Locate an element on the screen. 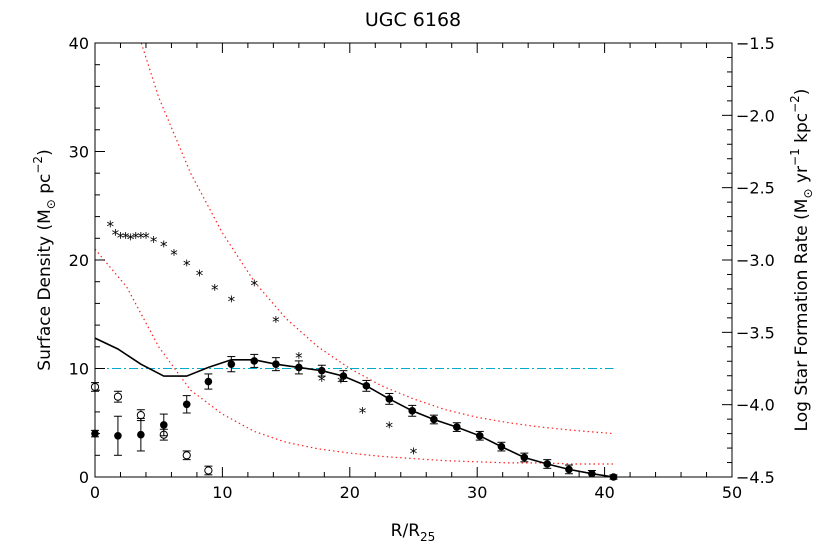 The image size is (830, 554). y-axis-label-pre: Surface Density (M is located at coordinates (45, 290).